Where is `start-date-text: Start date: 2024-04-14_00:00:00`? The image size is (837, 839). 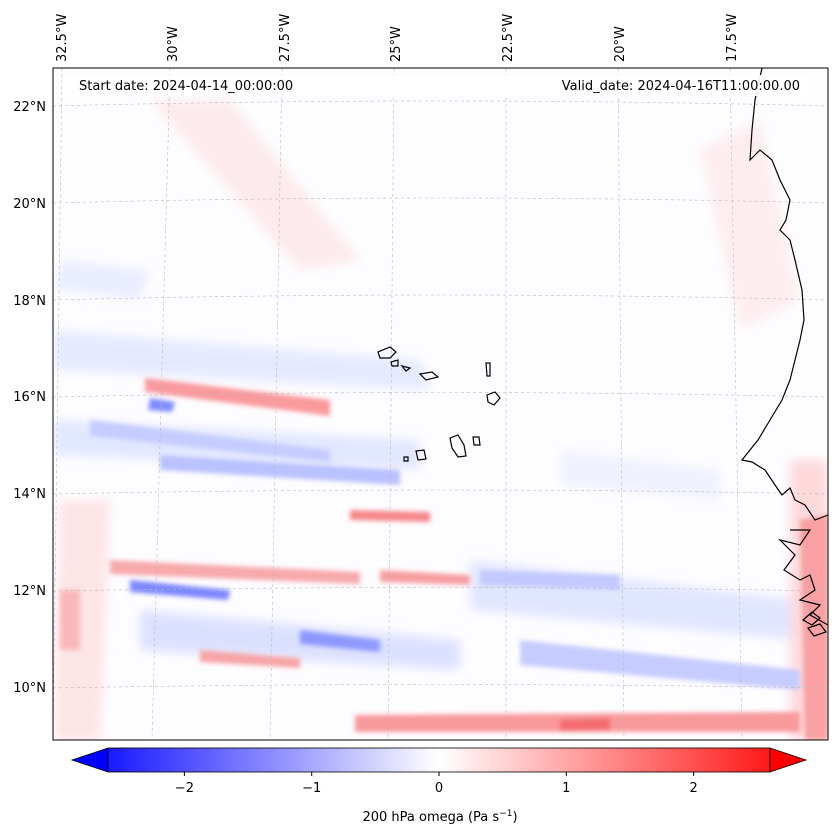 start-date-text: Start date: 2024-04-14_00:00:00 is located at coordinates (186, 86).